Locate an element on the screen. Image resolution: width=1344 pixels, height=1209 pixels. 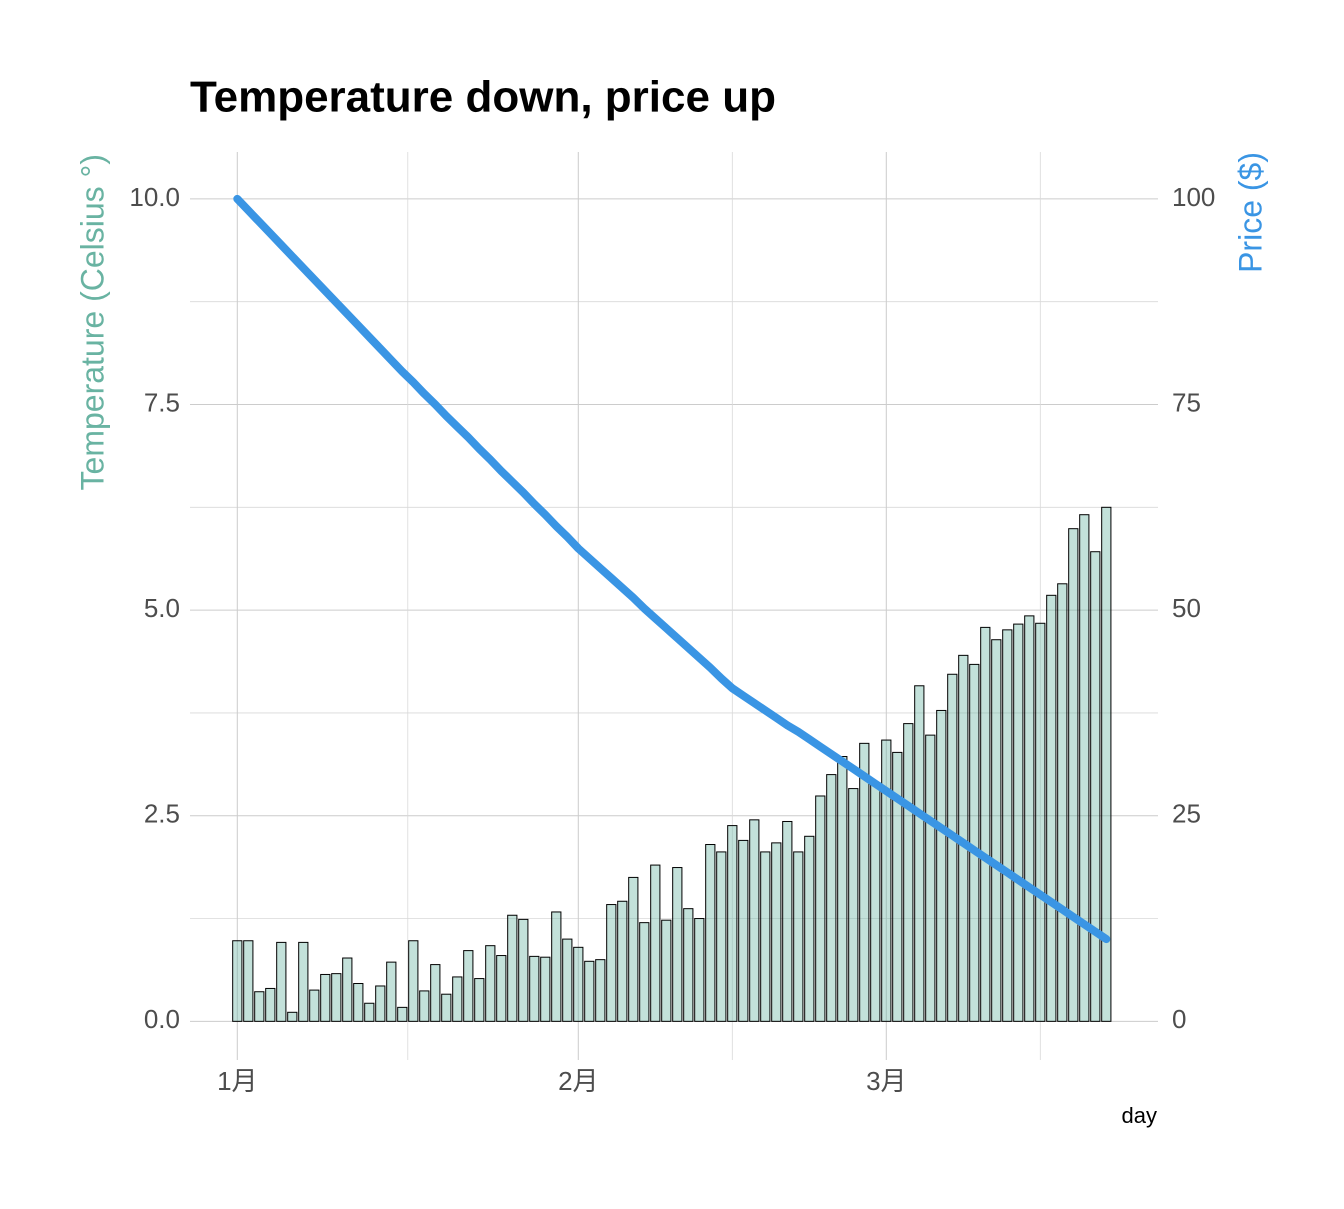
x-axis-label: day is located at coordinates (1139, 1115).